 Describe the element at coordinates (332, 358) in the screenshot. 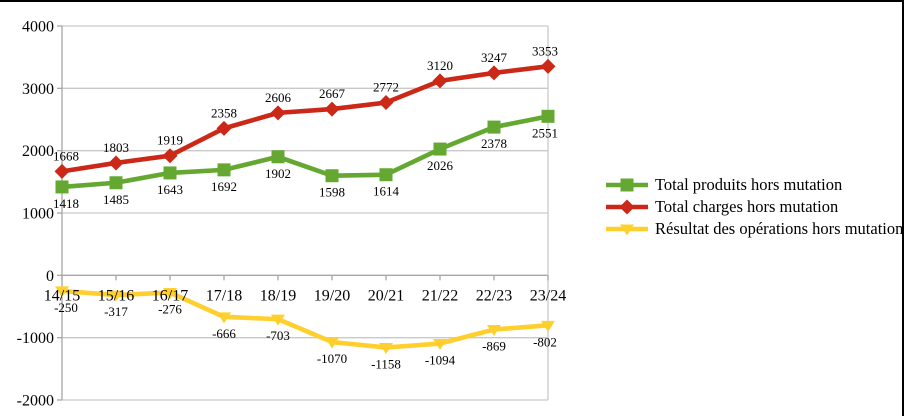

I see `data-label: -1070` at that location.